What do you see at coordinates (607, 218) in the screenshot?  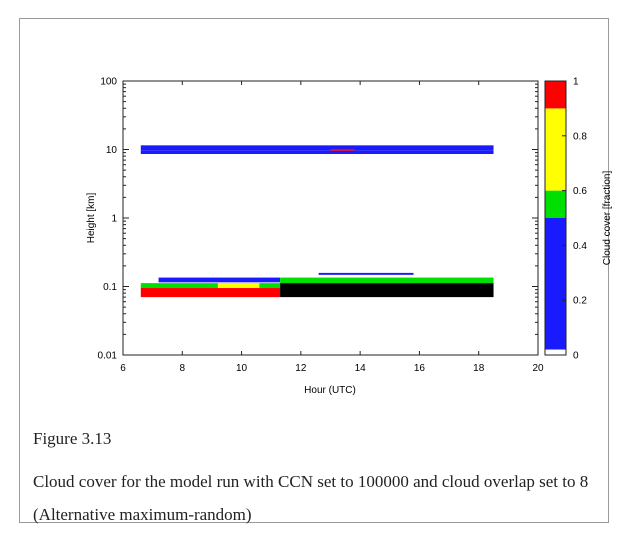 I see `colorbar-label: Cloud cover [fraction]` at bounding box center [607, 218].